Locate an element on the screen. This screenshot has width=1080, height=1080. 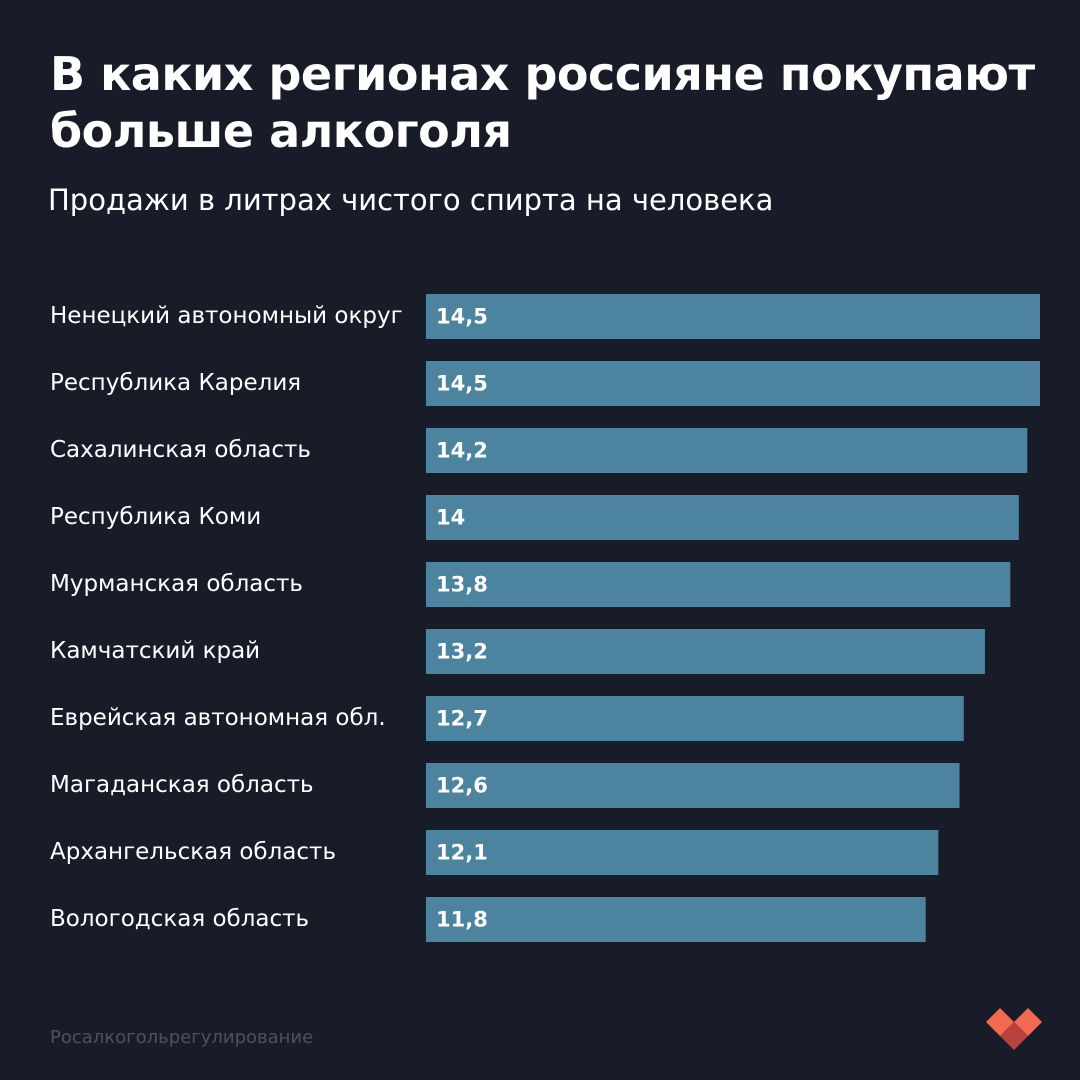
brand-logo-icon is located at coordinates (1014, 1029).